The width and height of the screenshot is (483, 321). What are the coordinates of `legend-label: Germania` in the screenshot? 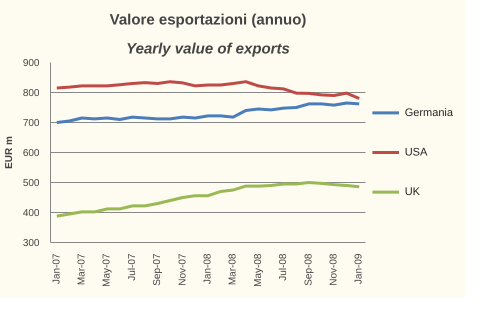 It's located at (429, 112).